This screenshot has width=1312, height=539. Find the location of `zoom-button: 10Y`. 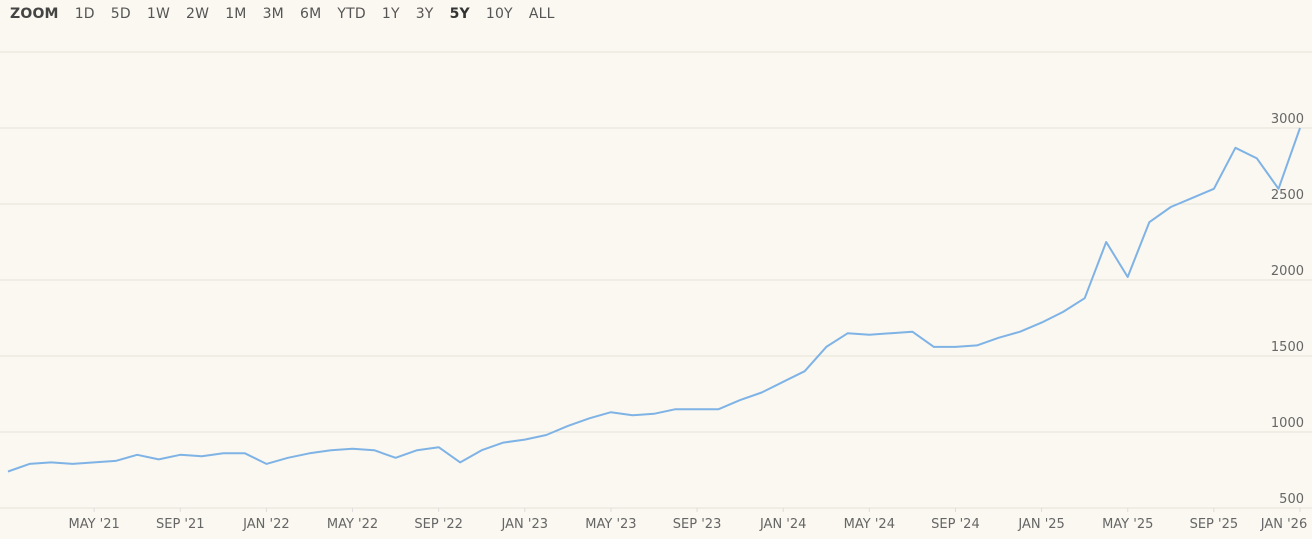

zoom-button: 10Y is located at coordinates (499, 14).